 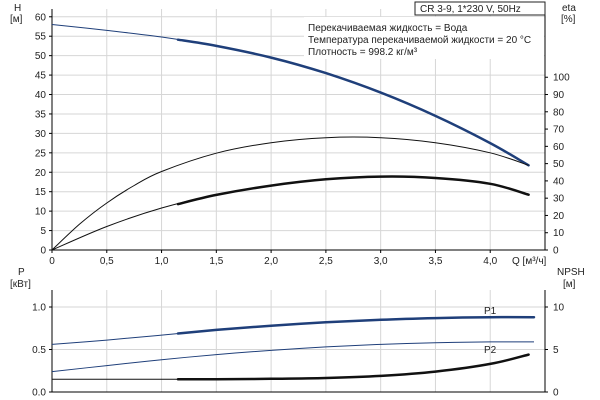 What do you see at coordinates (326, 261) in the screenshot?
I see `x-tick-label: 2,5` at bounding box center [326, 261].